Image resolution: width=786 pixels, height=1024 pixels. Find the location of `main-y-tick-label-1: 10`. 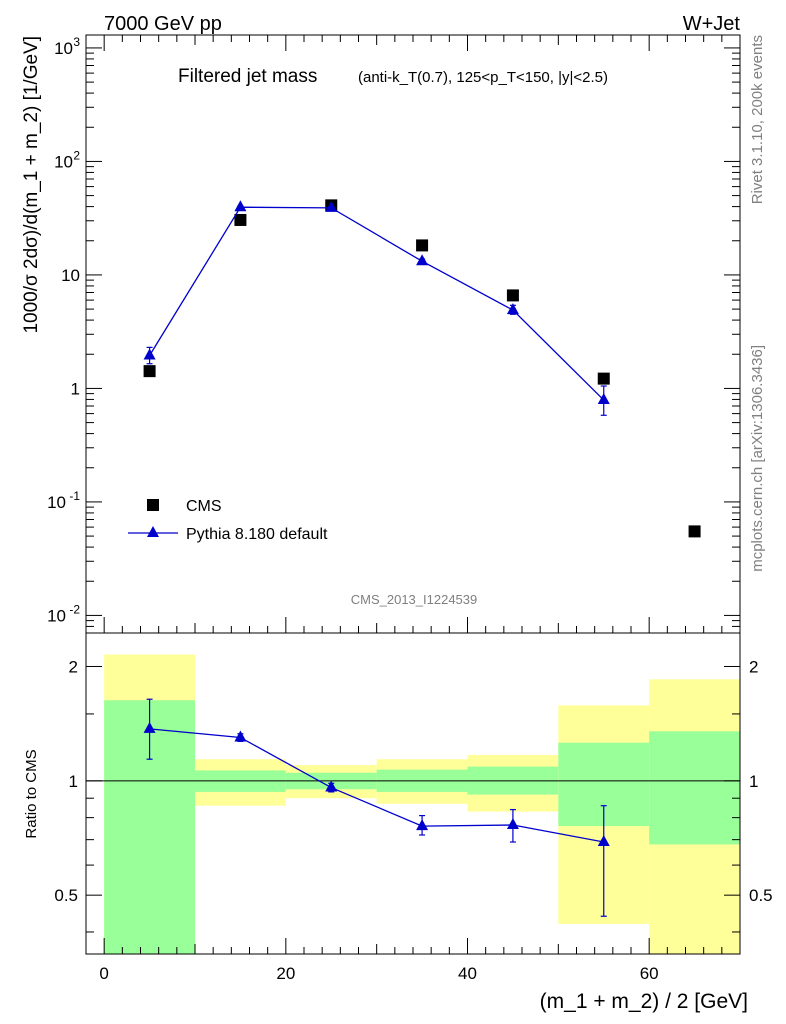

main-y-tick-label-1: 10 is located at coordinates (56, 502).